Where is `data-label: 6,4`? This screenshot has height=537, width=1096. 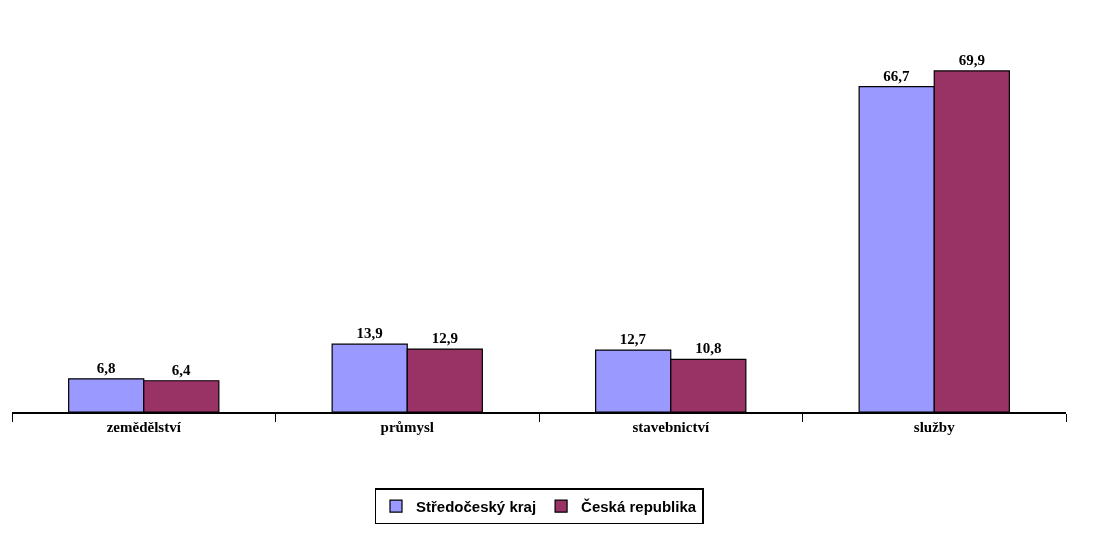 data-label: 6,4 is located at coordinates (181, 369).